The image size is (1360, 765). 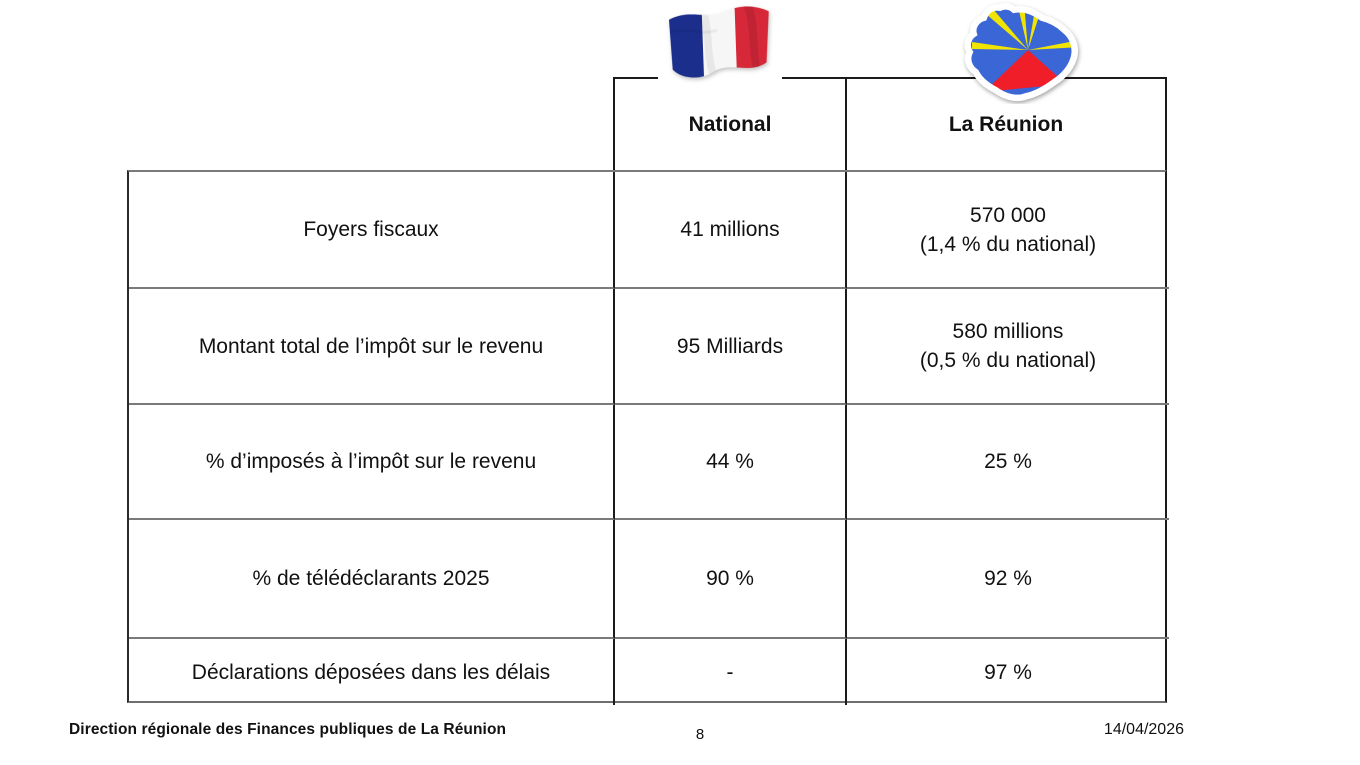 I want to click on national-value: 95 Milliards, so click(x=731, y=347).